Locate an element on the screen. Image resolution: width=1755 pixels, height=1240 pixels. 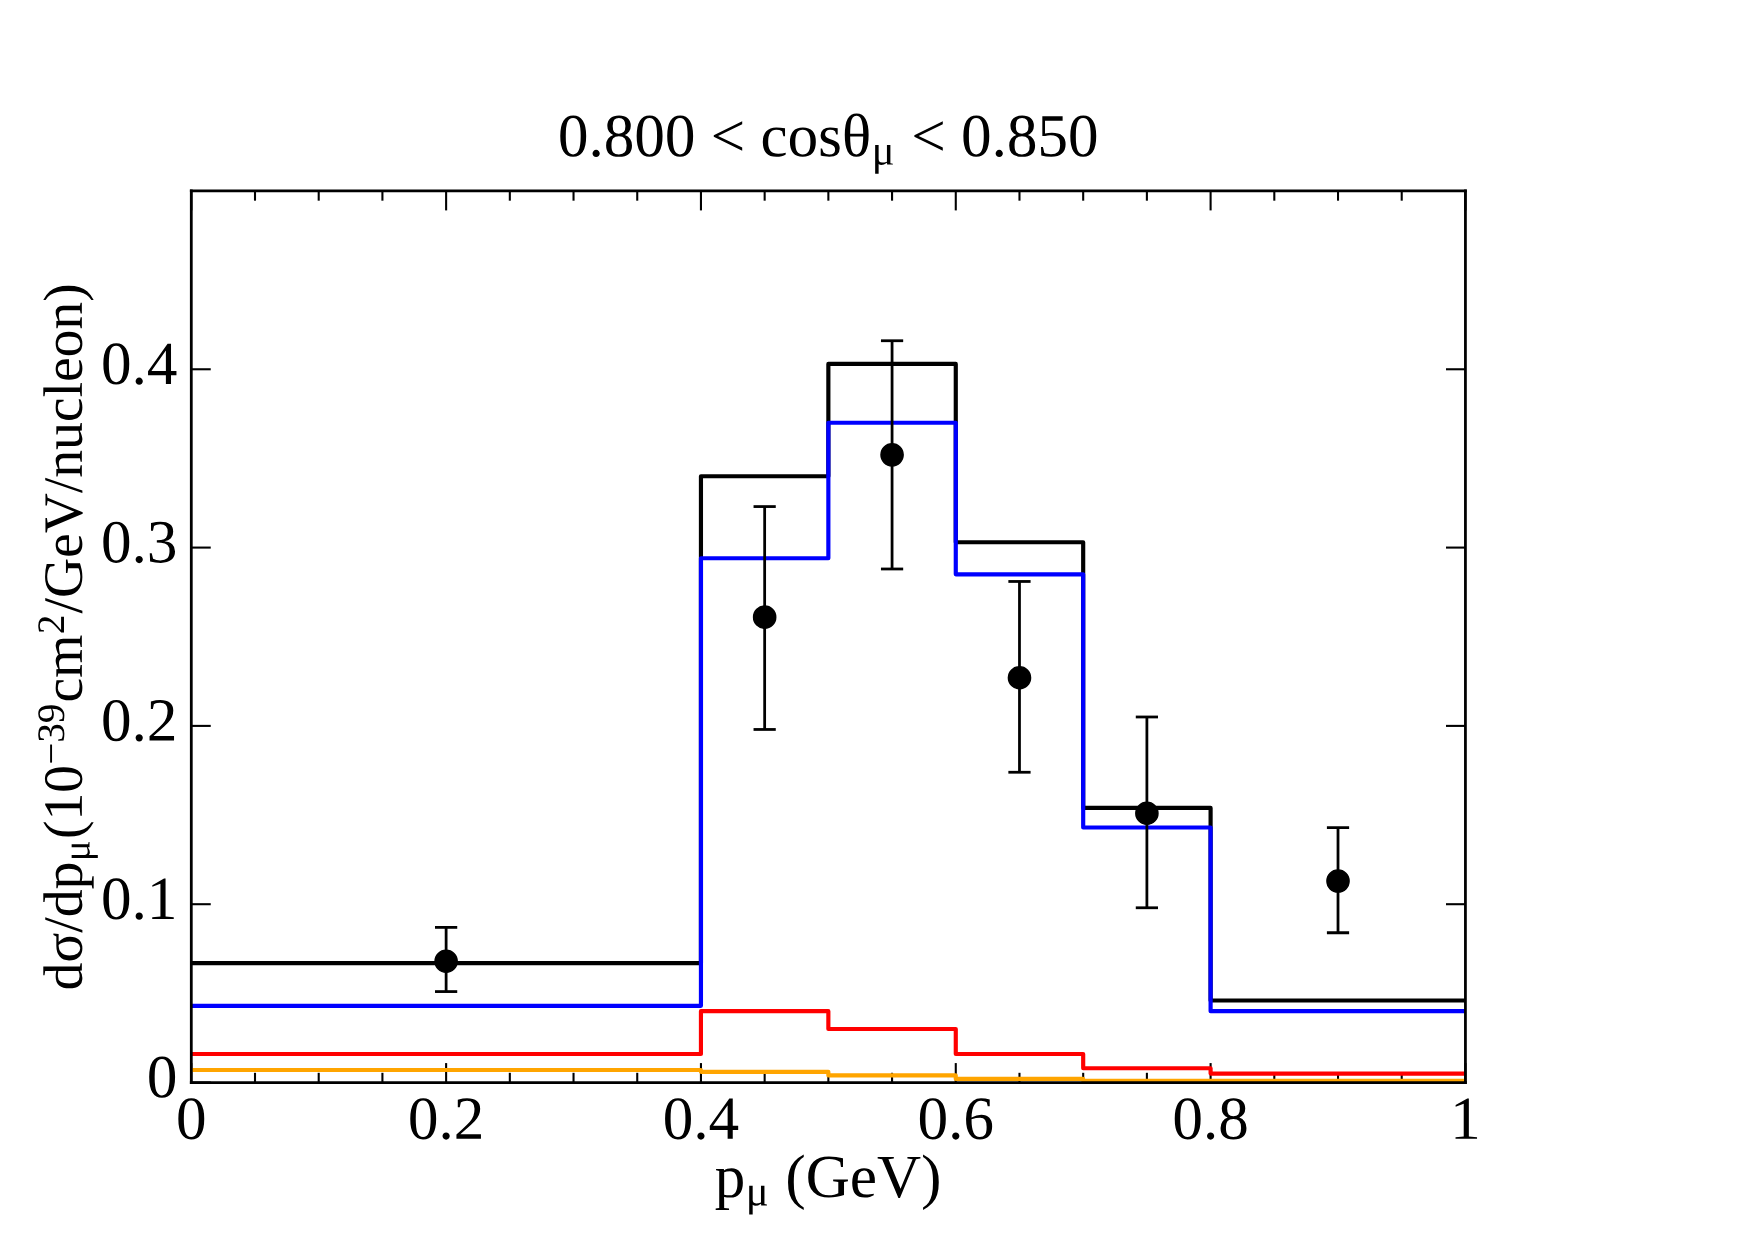
x-tick-label: 0.2 is located at coordinates (445, 1119).